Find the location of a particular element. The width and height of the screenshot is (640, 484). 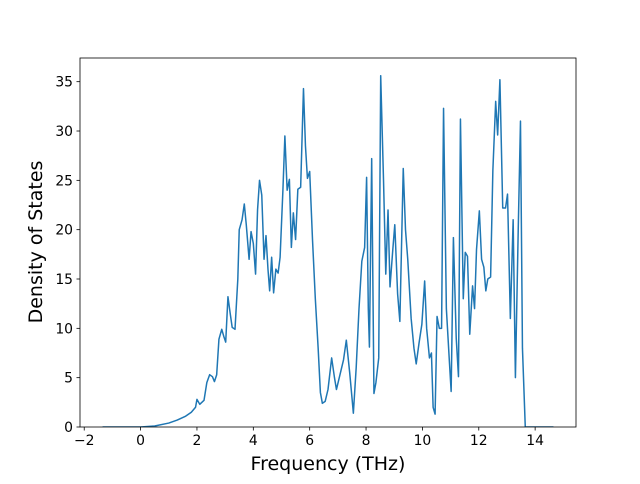

x-tick-label: 4 is located at coordinates (253, 441).